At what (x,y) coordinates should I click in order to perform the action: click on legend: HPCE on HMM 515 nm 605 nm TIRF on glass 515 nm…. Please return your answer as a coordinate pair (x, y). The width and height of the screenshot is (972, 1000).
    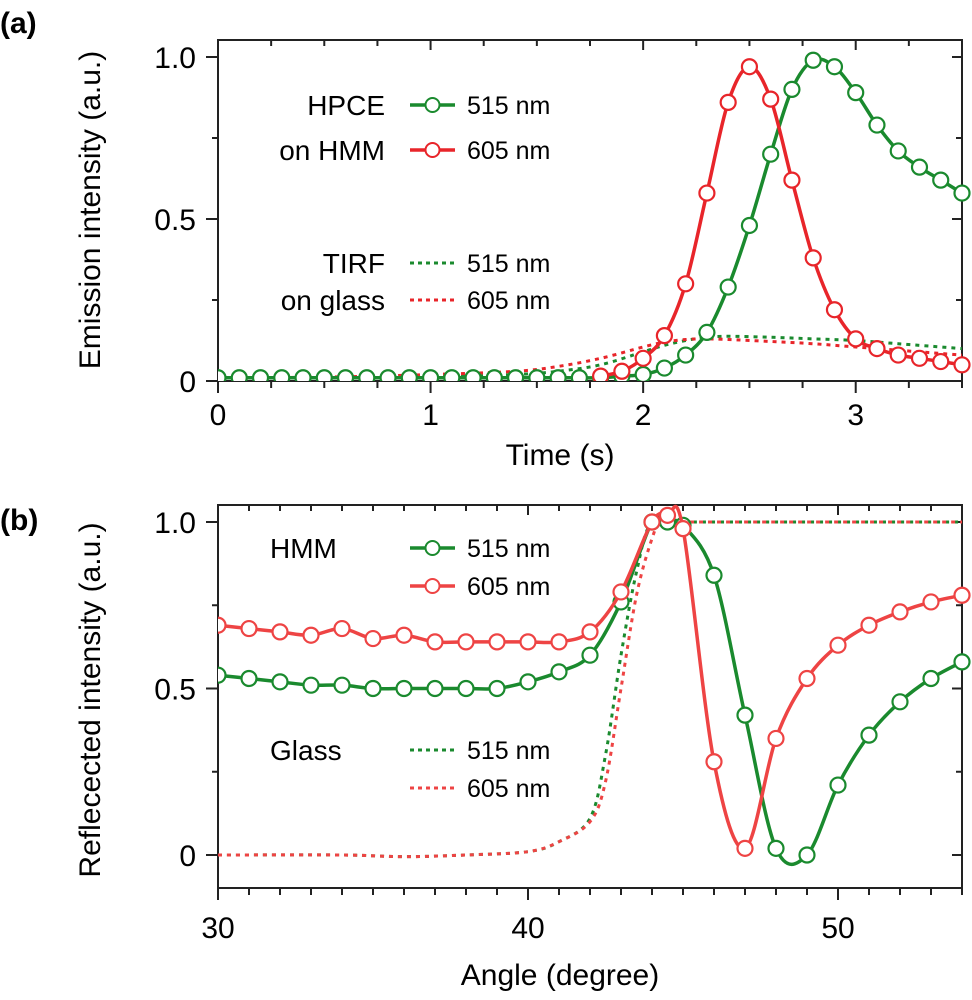
    Looking at the image, I should click on (414, 203).